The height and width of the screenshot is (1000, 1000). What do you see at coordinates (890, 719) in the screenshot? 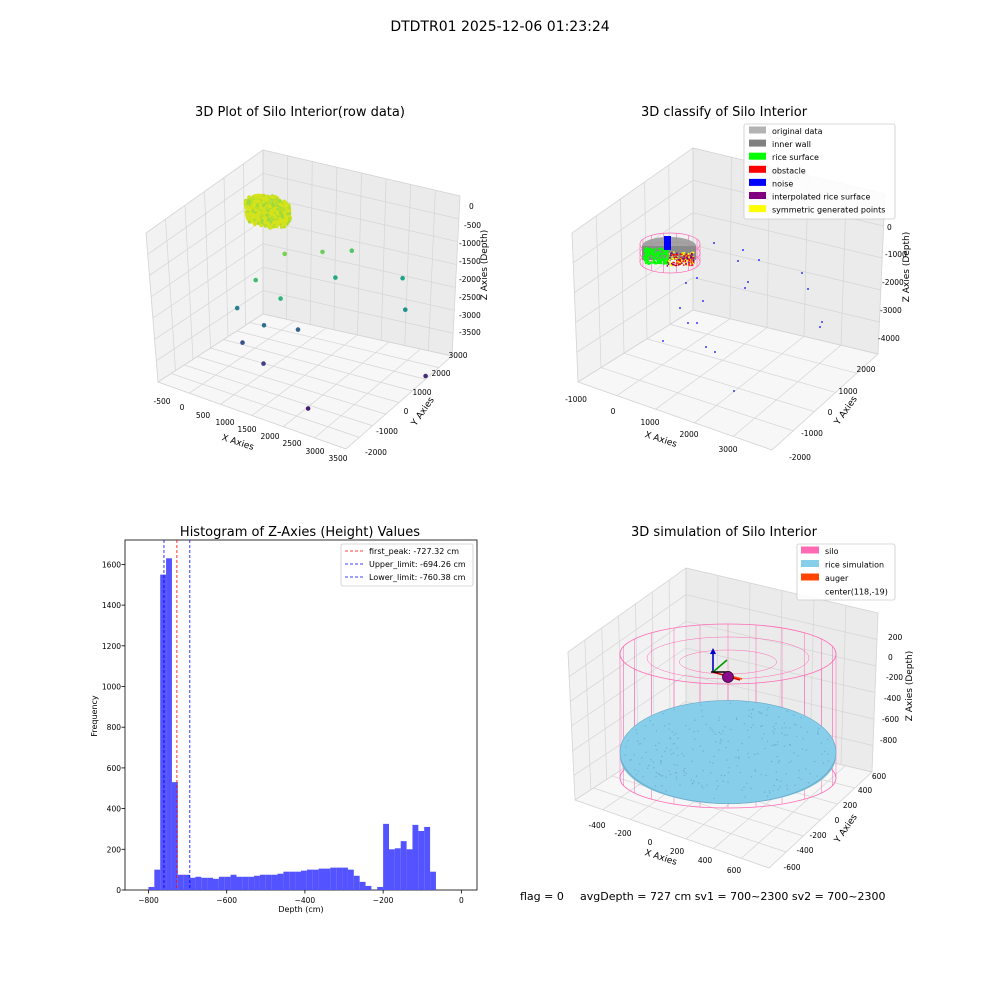
I see `z-tick: -600` at bounding box center [890, 719].